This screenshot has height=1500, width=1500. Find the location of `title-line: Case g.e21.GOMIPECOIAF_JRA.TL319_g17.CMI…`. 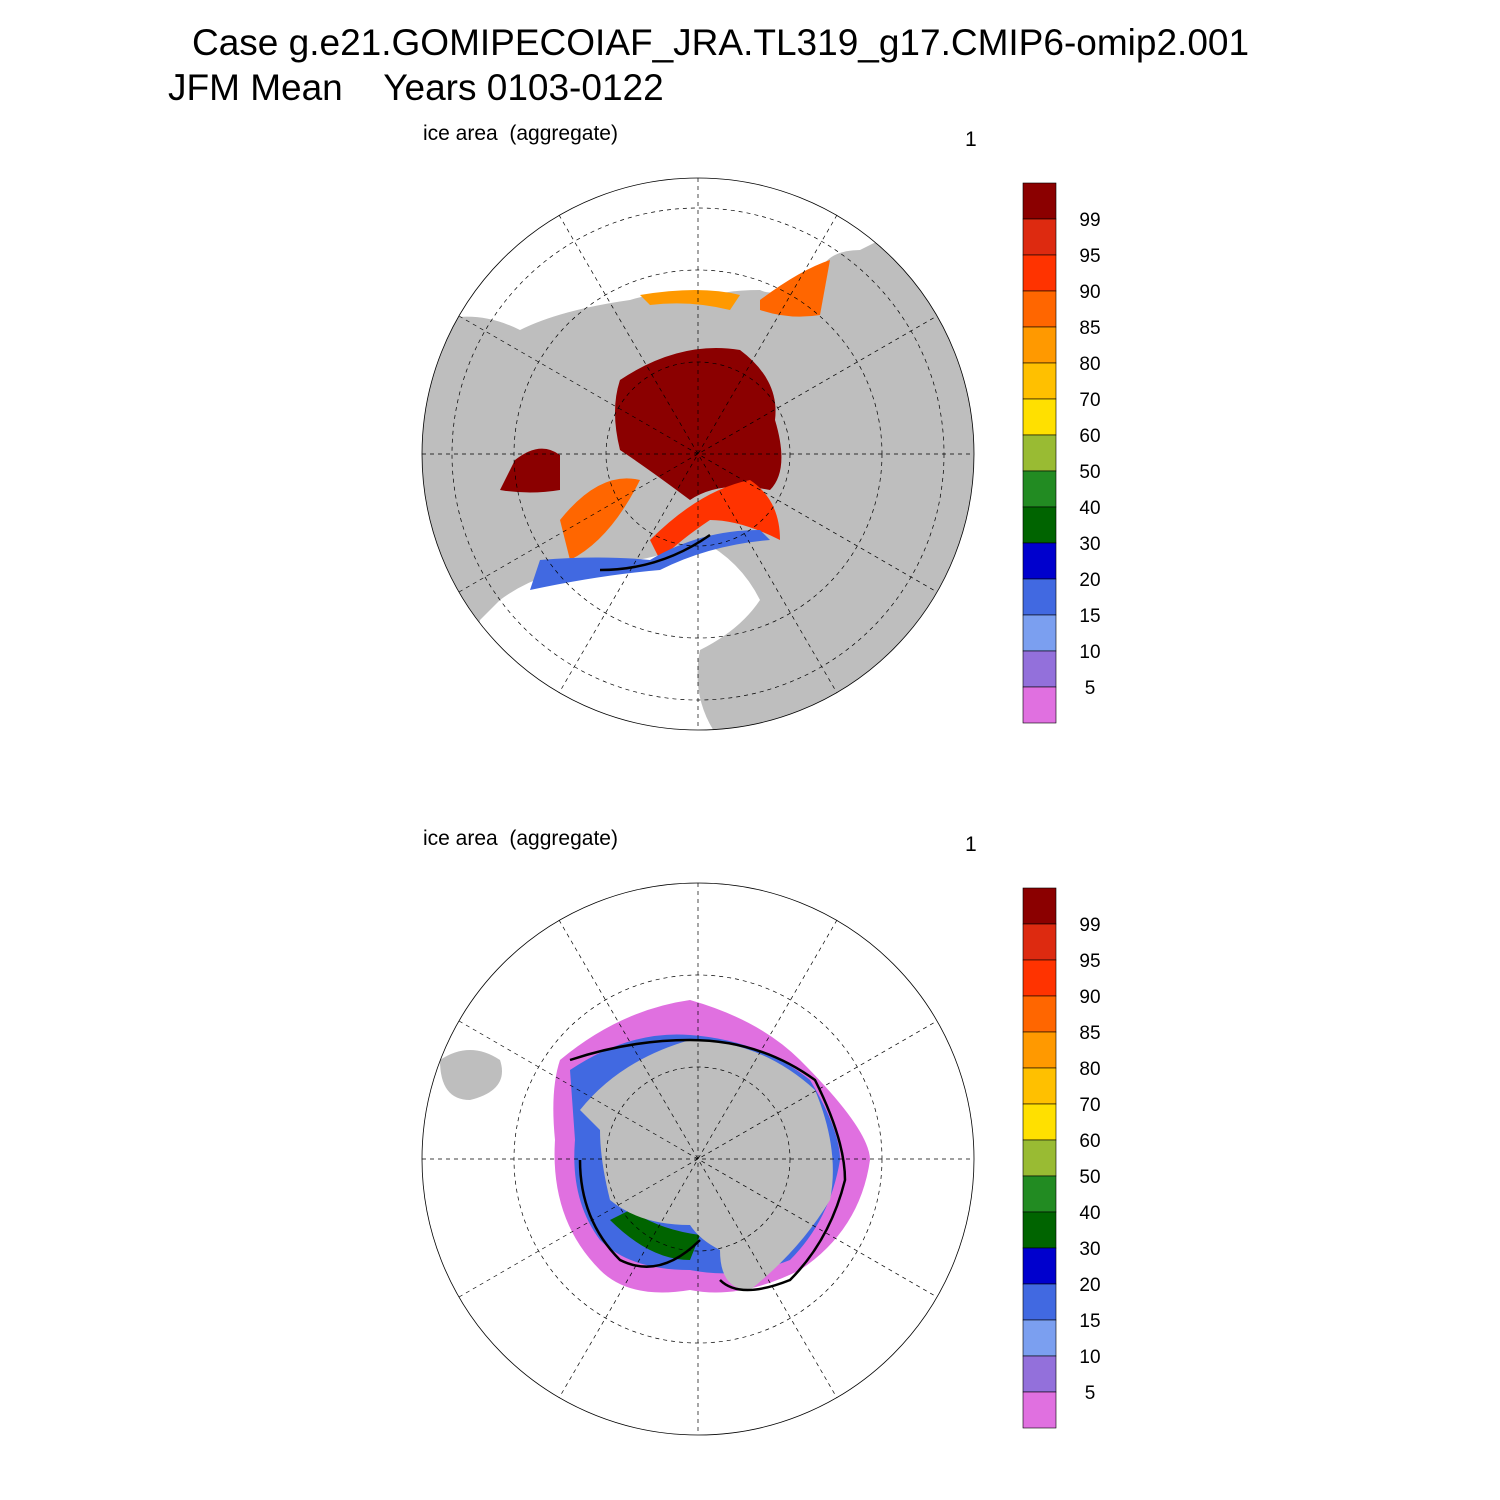

title-line: Case g.e21.GOMIPECOIAF_JRA.TL319_g17.CMI… is located at coordinates (720, 42).